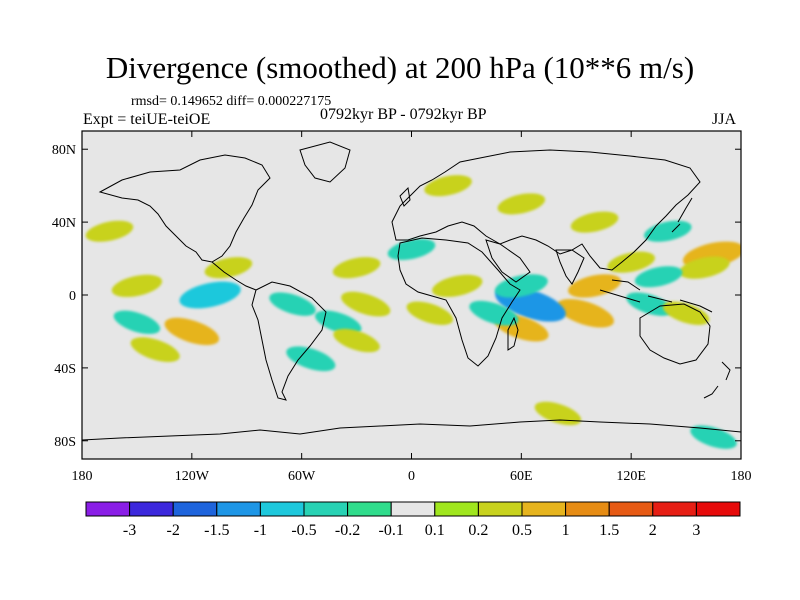 The width and height of the screenshot is (800, 600). I want to click on lat-tick-label: 80S, so click(65, 442).